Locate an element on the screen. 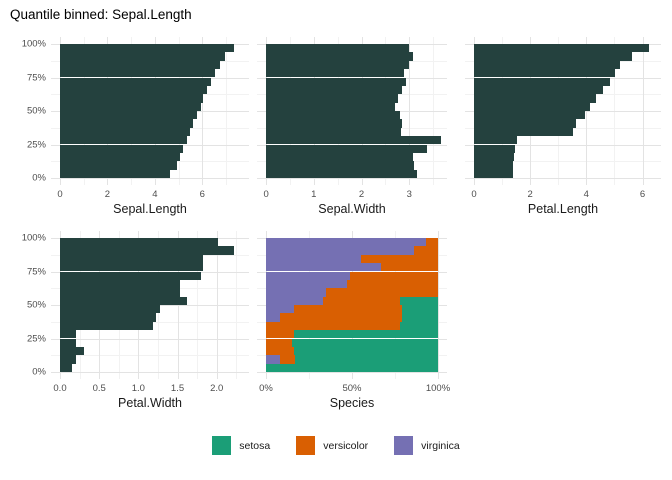  panel-petal-width is located at coordinates (150, 305).